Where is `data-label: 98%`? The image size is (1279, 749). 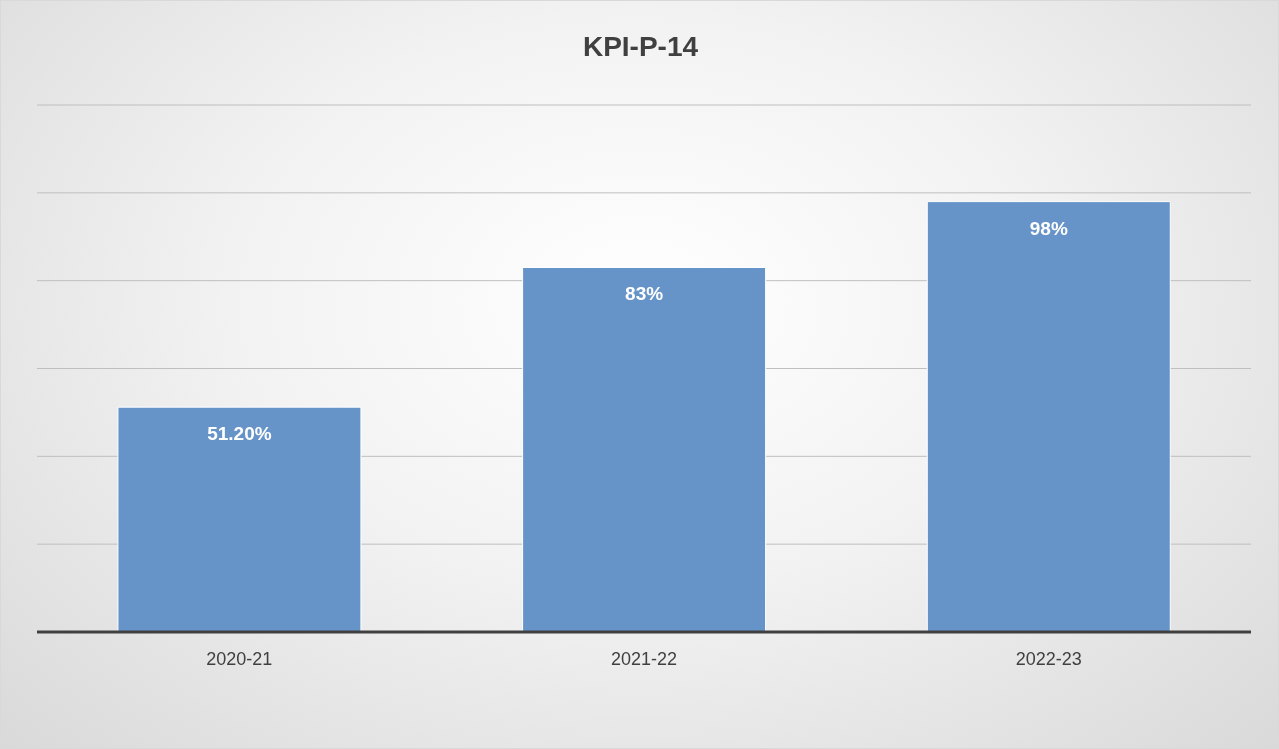 data-label: 98% is located at coordinates (1048, 228).